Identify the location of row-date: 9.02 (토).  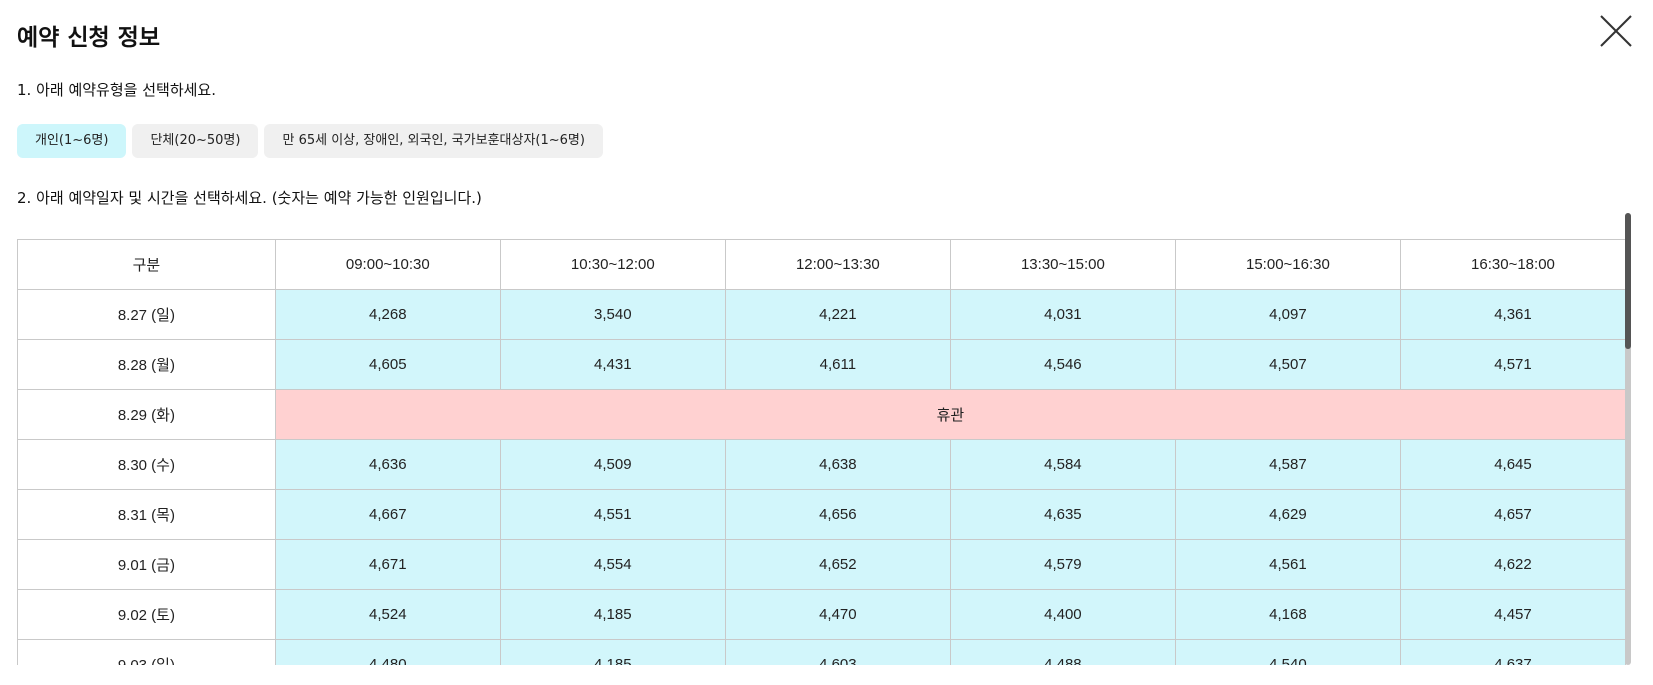
(146, 614).